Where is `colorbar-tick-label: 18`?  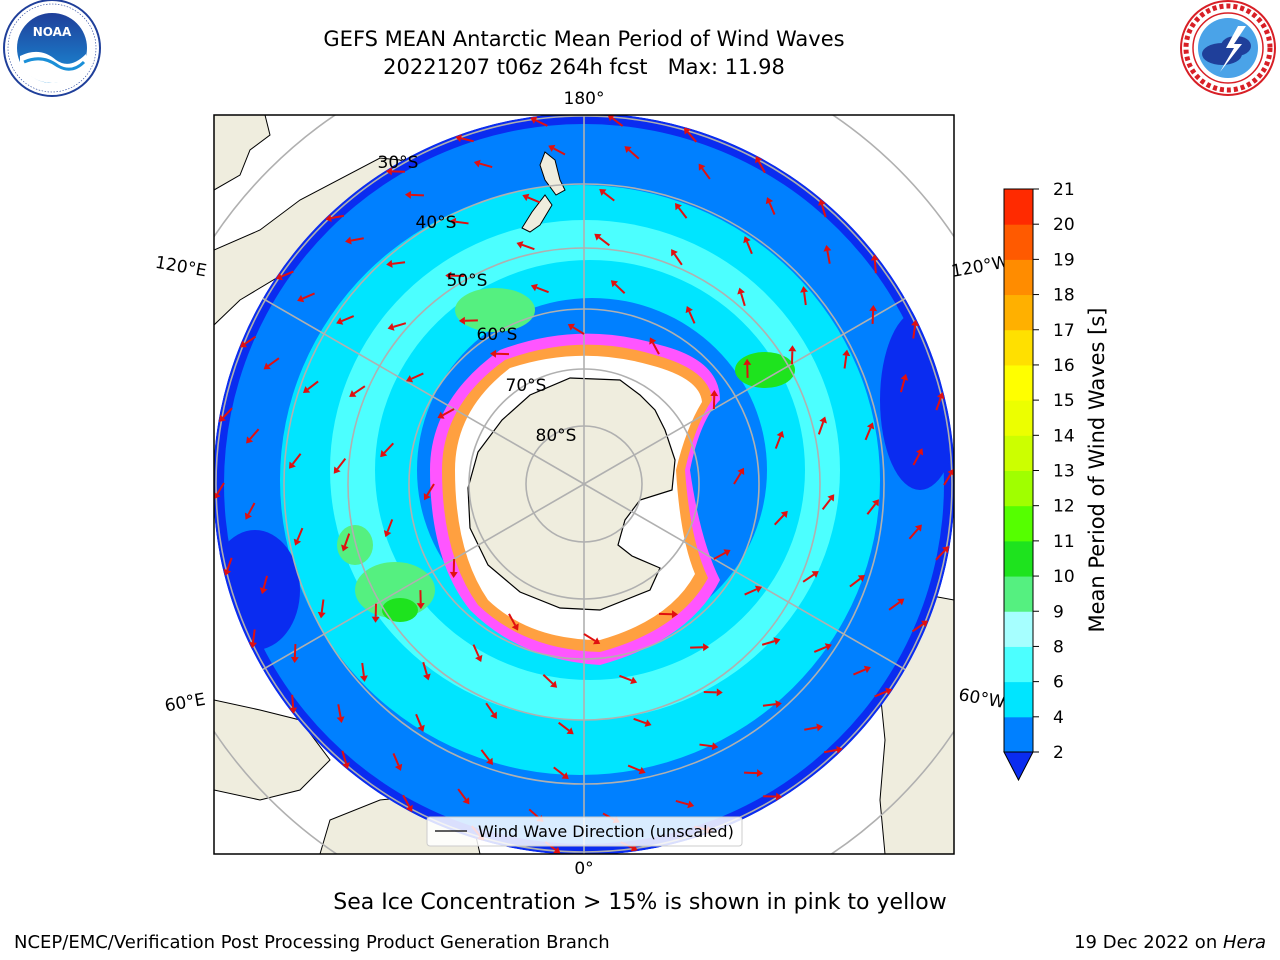 colorbar-tick-label: 18 is located at coordinates (1064, 296).